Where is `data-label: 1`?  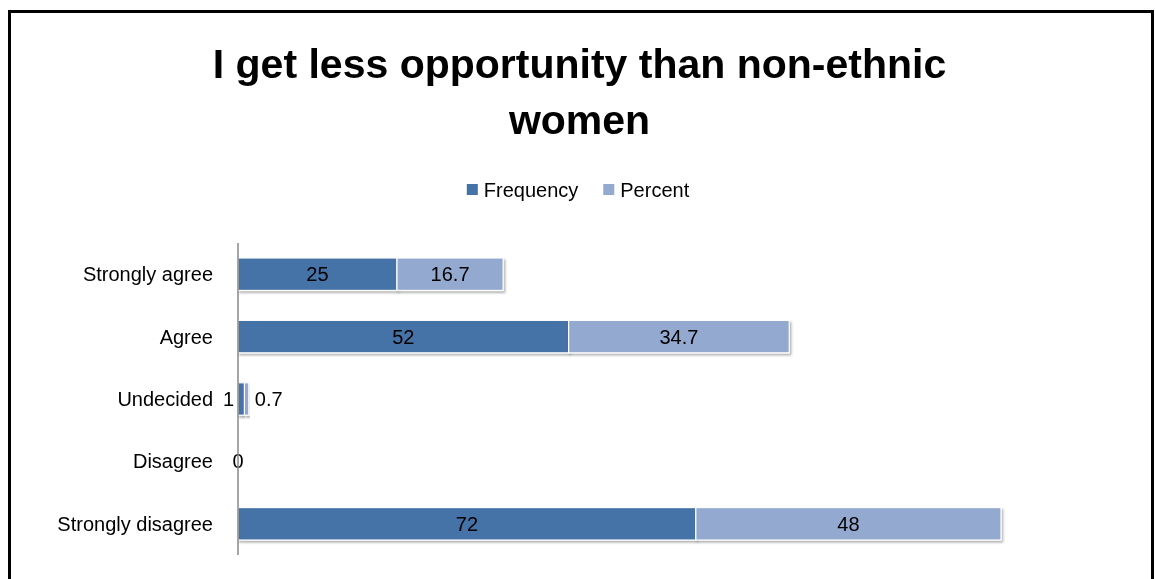 data-label: 1 is located at coordinates (228, 399).